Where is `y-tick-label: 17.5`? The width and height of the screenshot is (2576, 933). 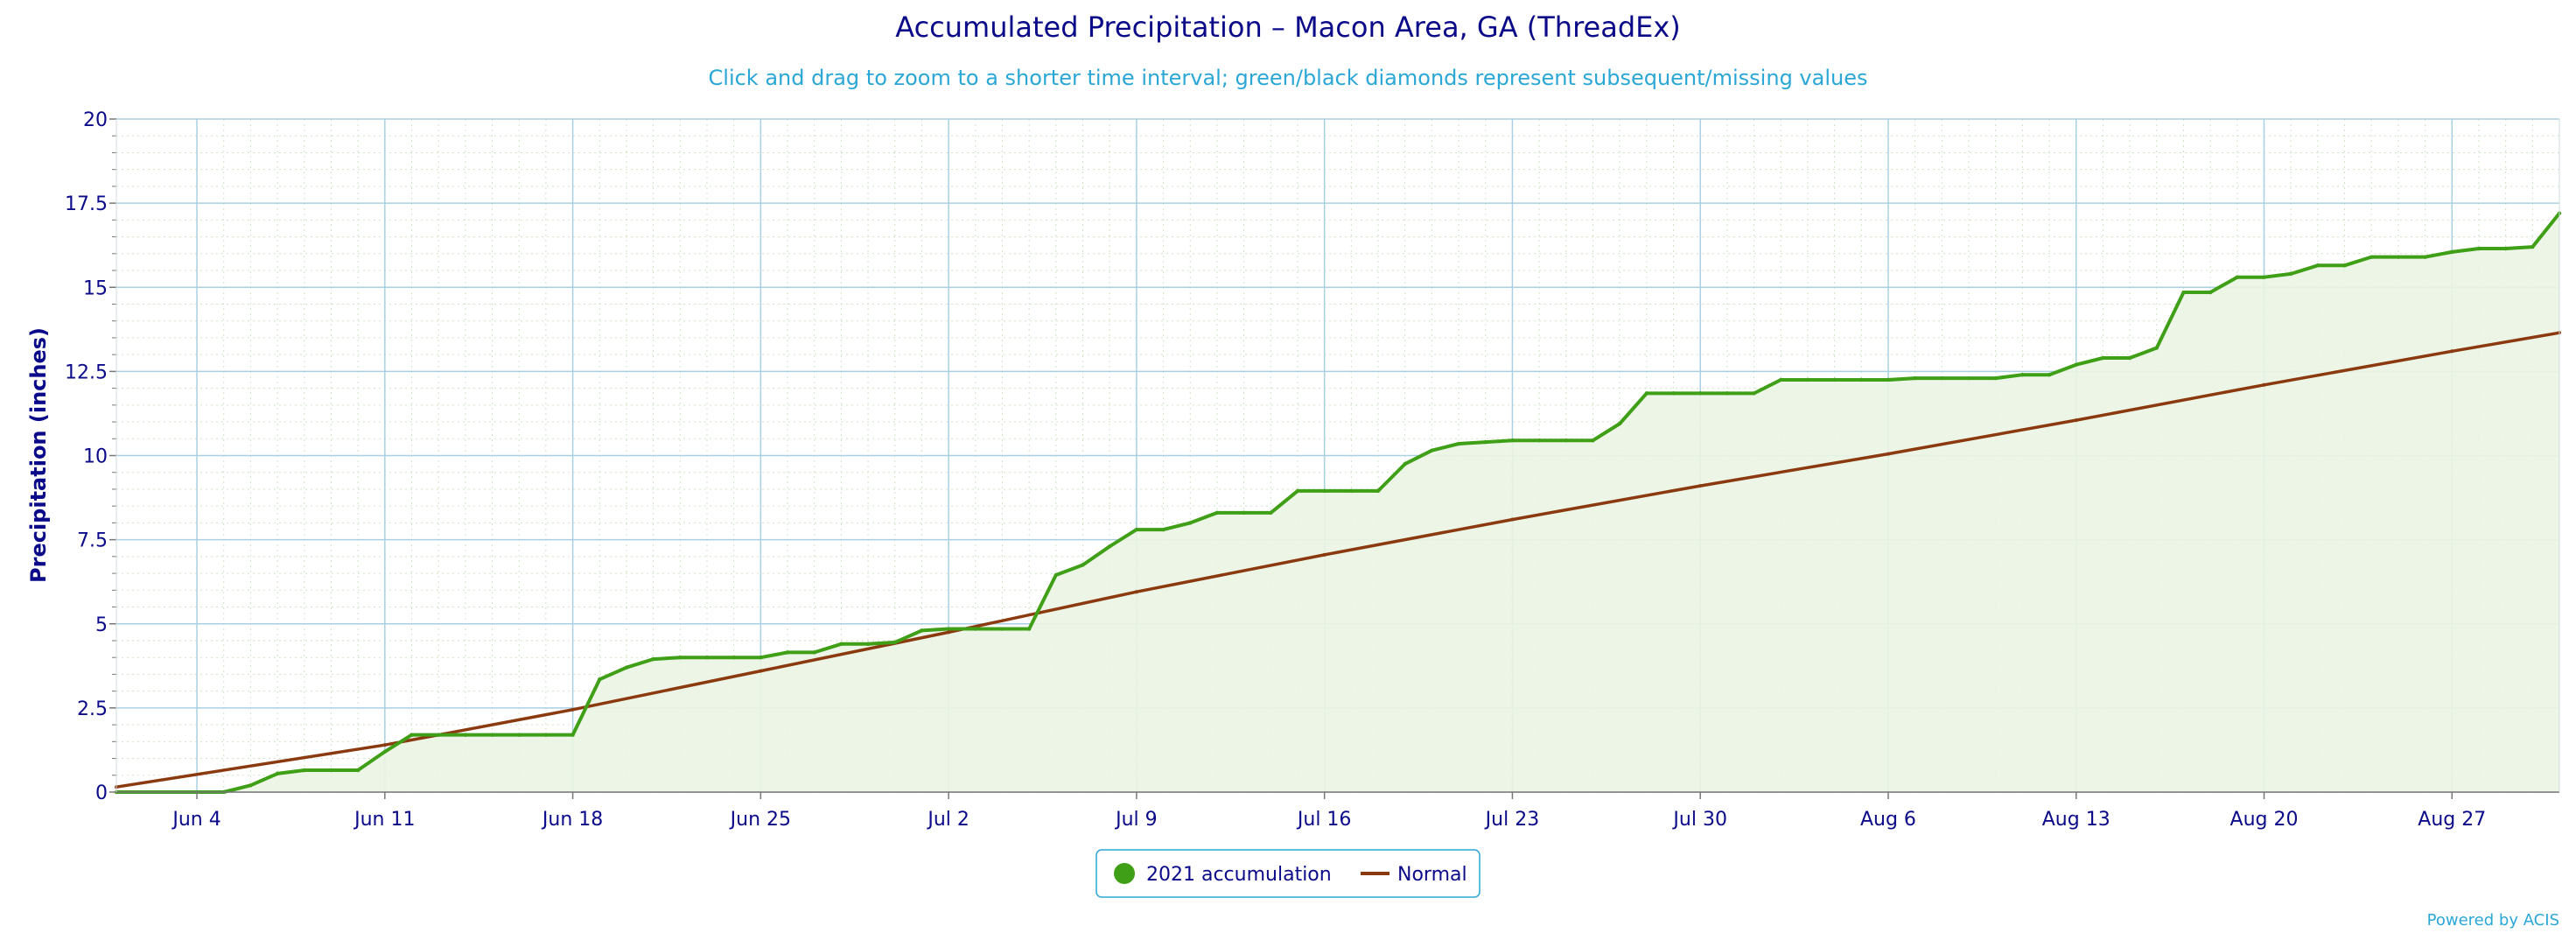
y-tick-label: 17.5 is located at coordinates (86, 204).